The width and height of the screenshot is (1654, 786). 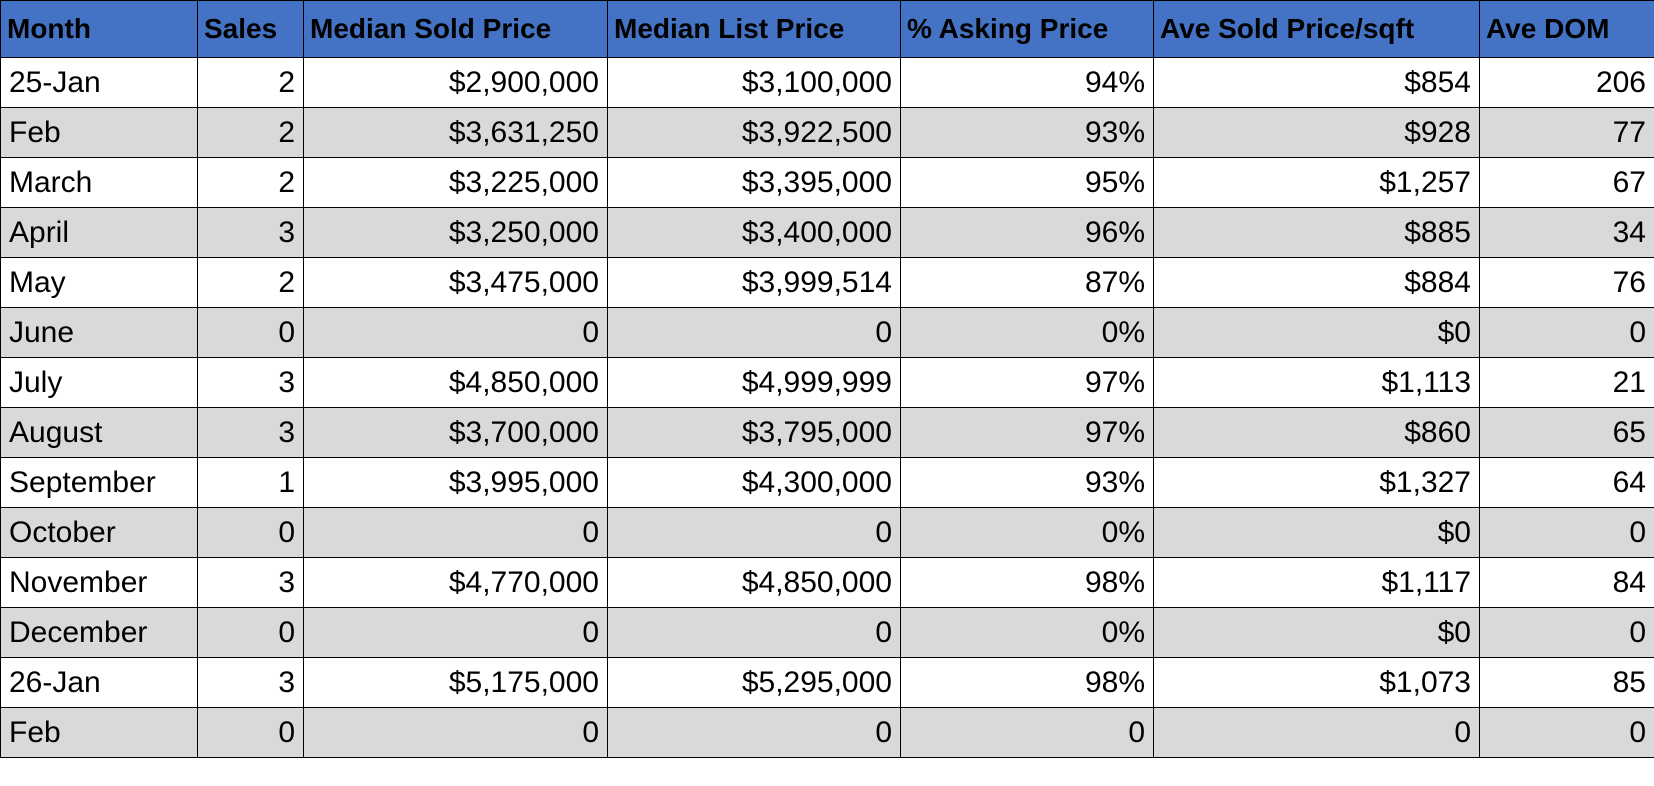 I want to click on table-cell: $1,257, so click(x=1316, y=182).